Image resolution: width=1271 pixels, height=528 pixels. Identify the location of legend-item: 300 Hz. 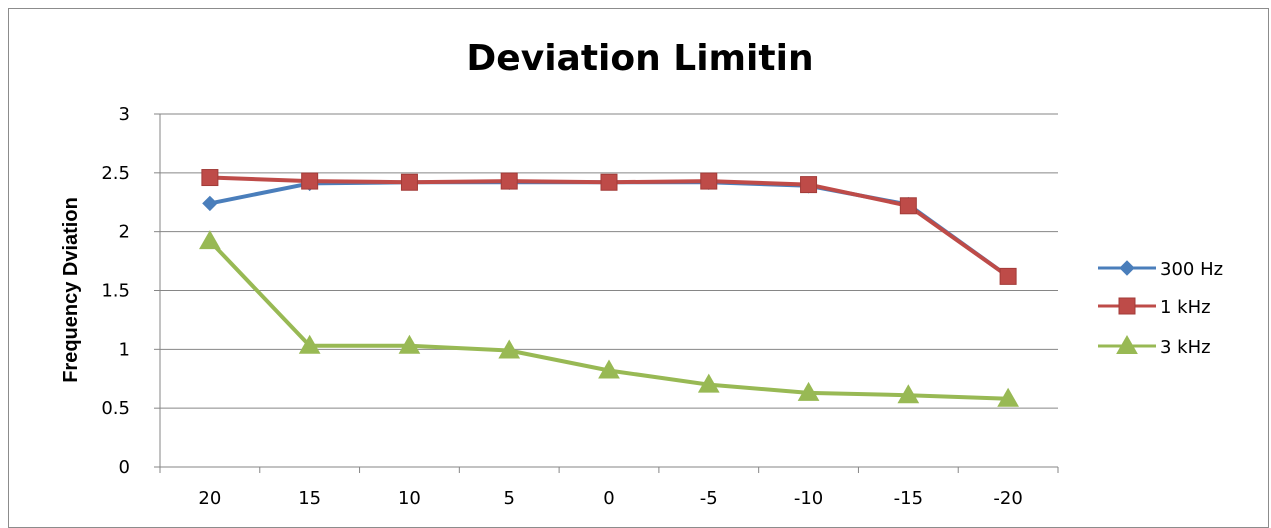
(1160, 269).